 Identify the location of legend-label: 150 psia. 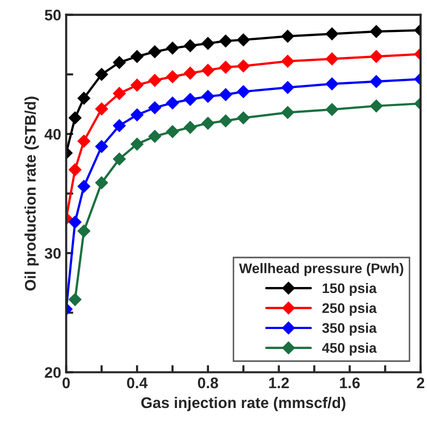
(349, 289).